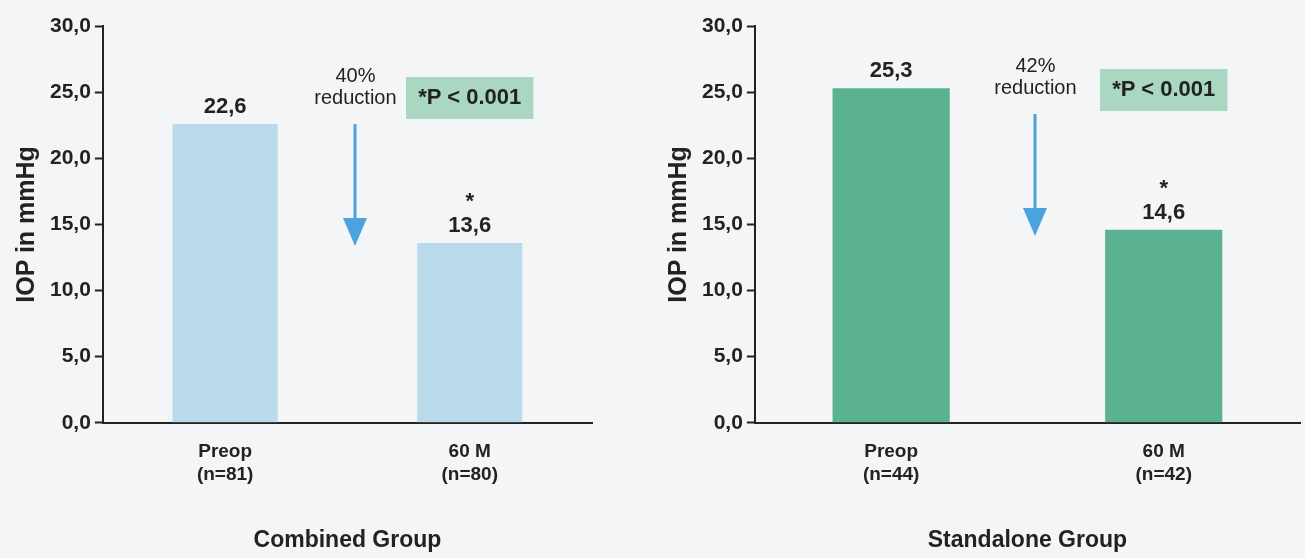  I want to click on x-tick-label: 60 M (n=80), so click(469, 462).